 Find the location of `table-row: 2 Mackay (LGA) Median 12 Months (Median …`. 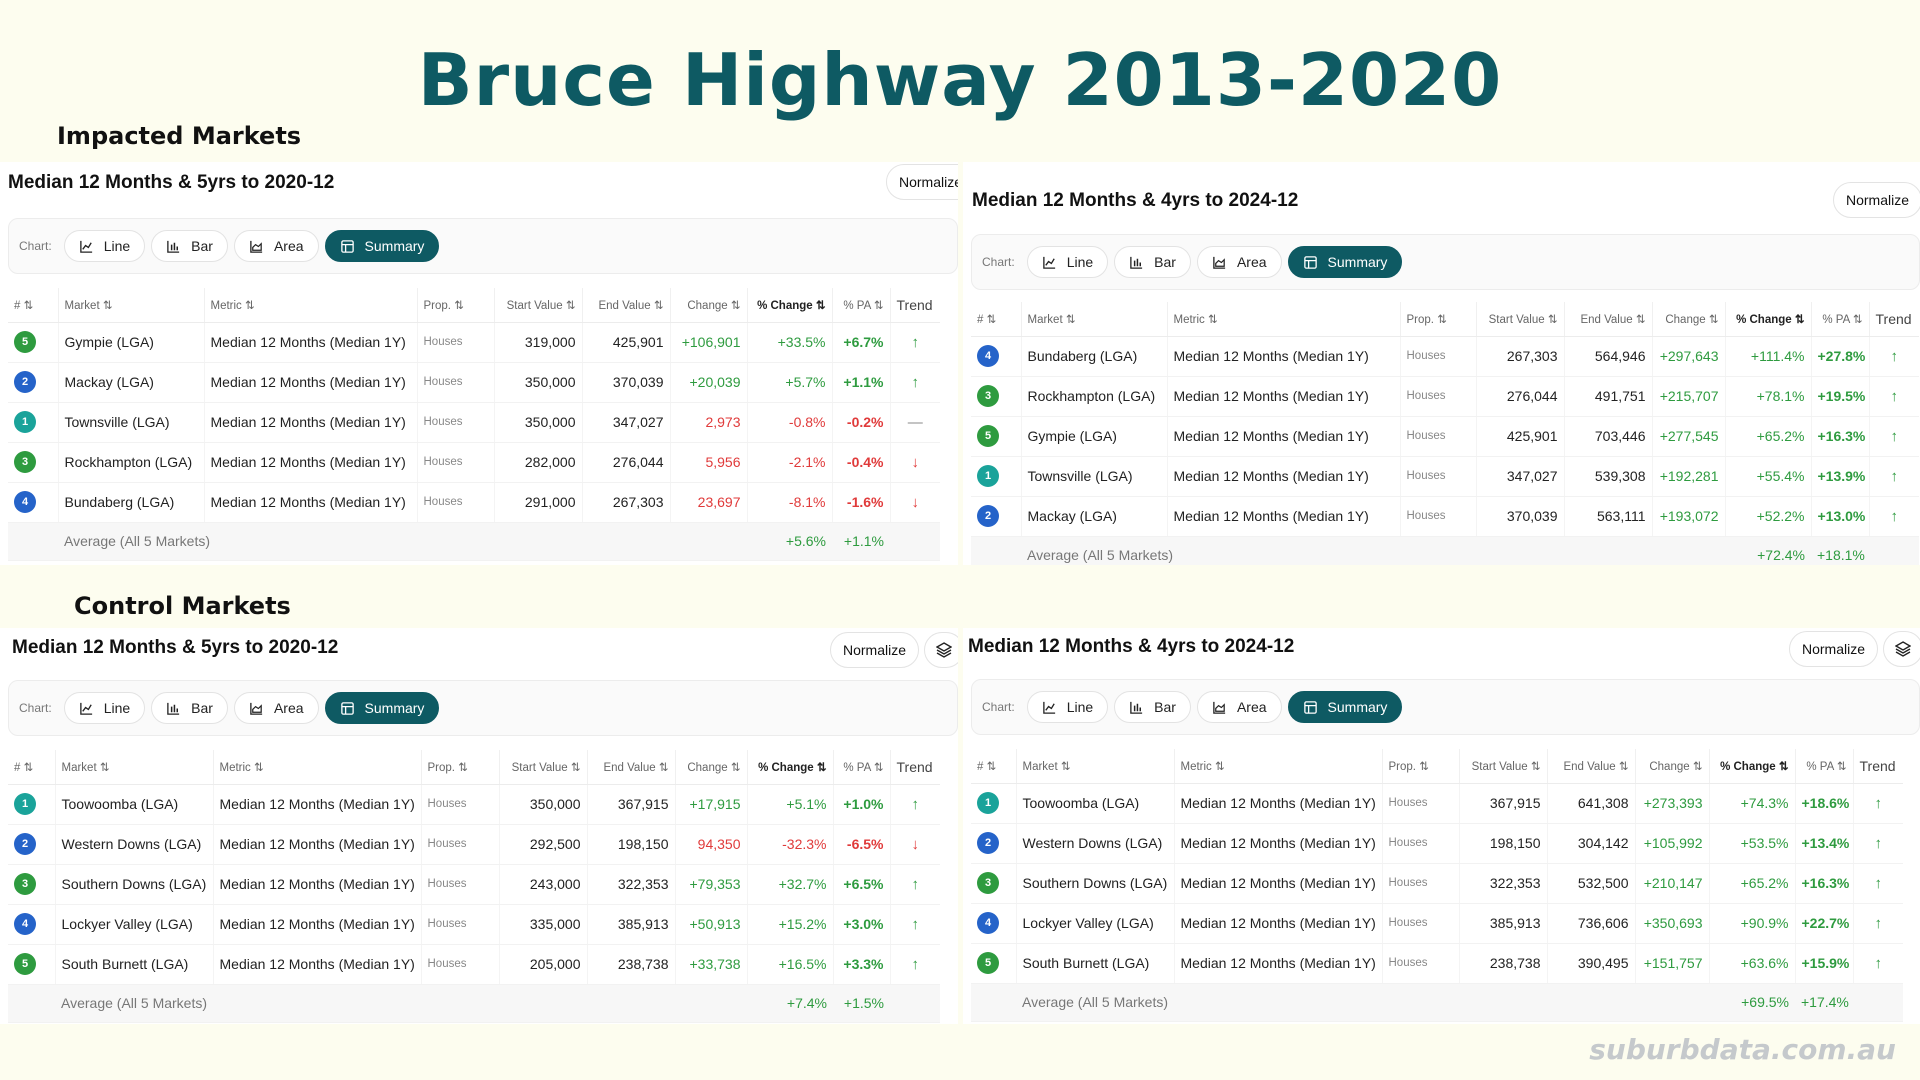

table-row: 2 Mackay (LGA) Median 12 Months (Median … is located at coordinates (1445, 516).